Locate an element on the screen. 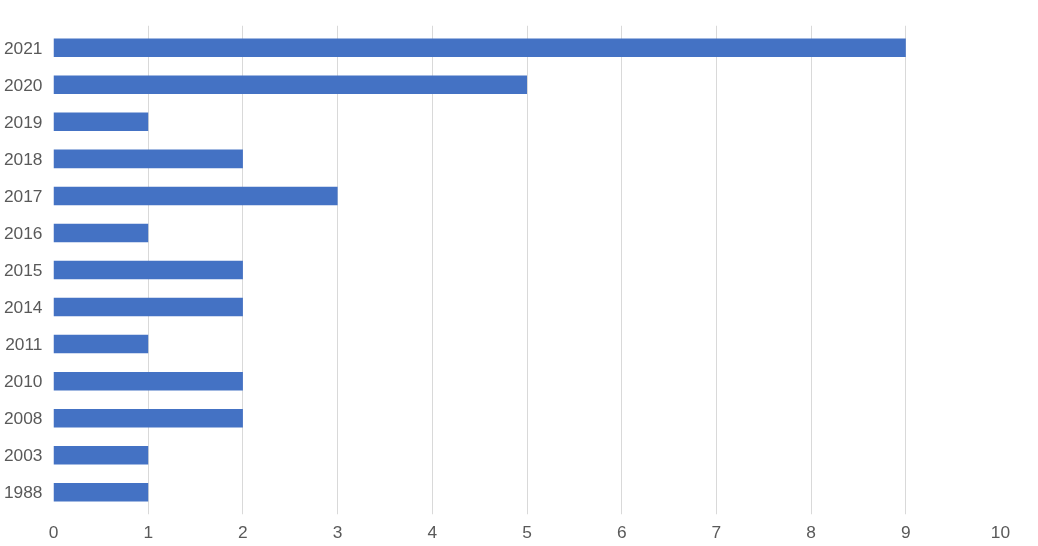 The height and width of the screenshot is (546, 1038). y-tick-label: 2008 is located at coordinates (23, 418).